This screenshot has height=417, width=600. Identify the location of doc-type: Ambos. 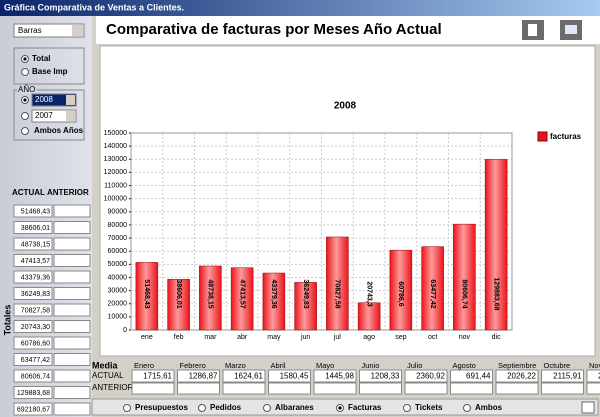
(489, 407).